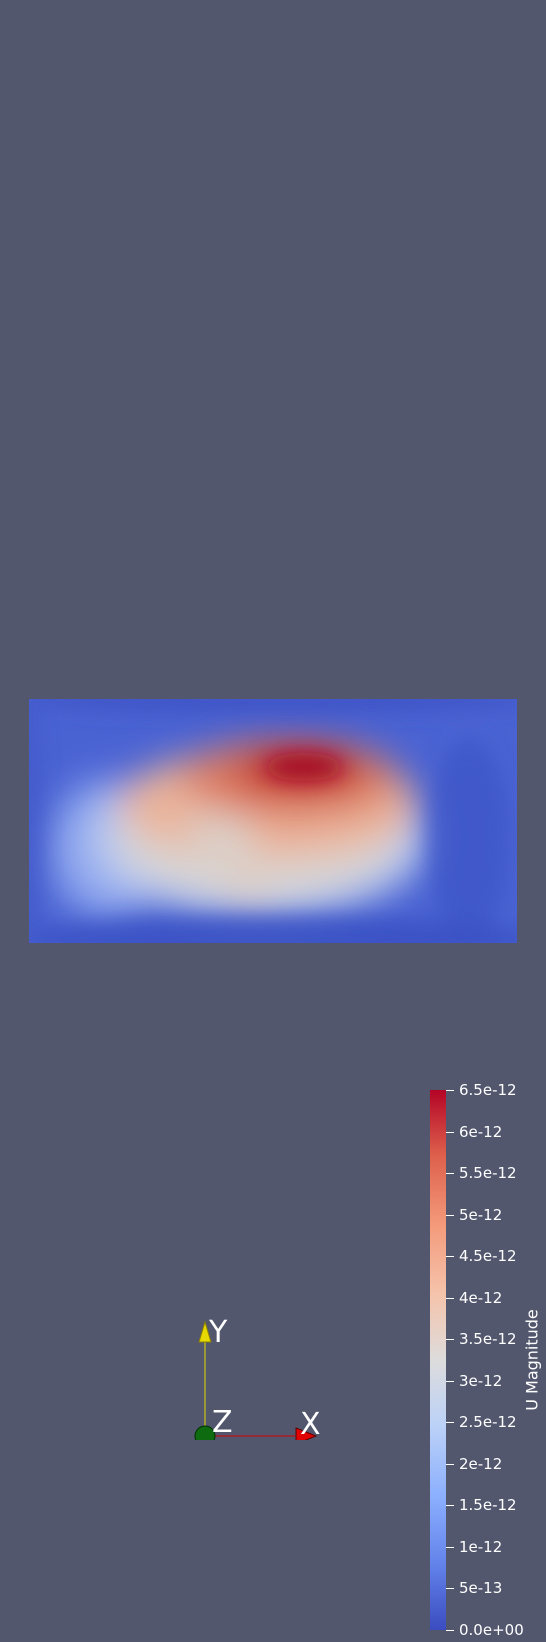  Describe the element at coordinates (481, 1297) in the screenshot. I see `colorbar-tick-label: 4e-12` at that location.